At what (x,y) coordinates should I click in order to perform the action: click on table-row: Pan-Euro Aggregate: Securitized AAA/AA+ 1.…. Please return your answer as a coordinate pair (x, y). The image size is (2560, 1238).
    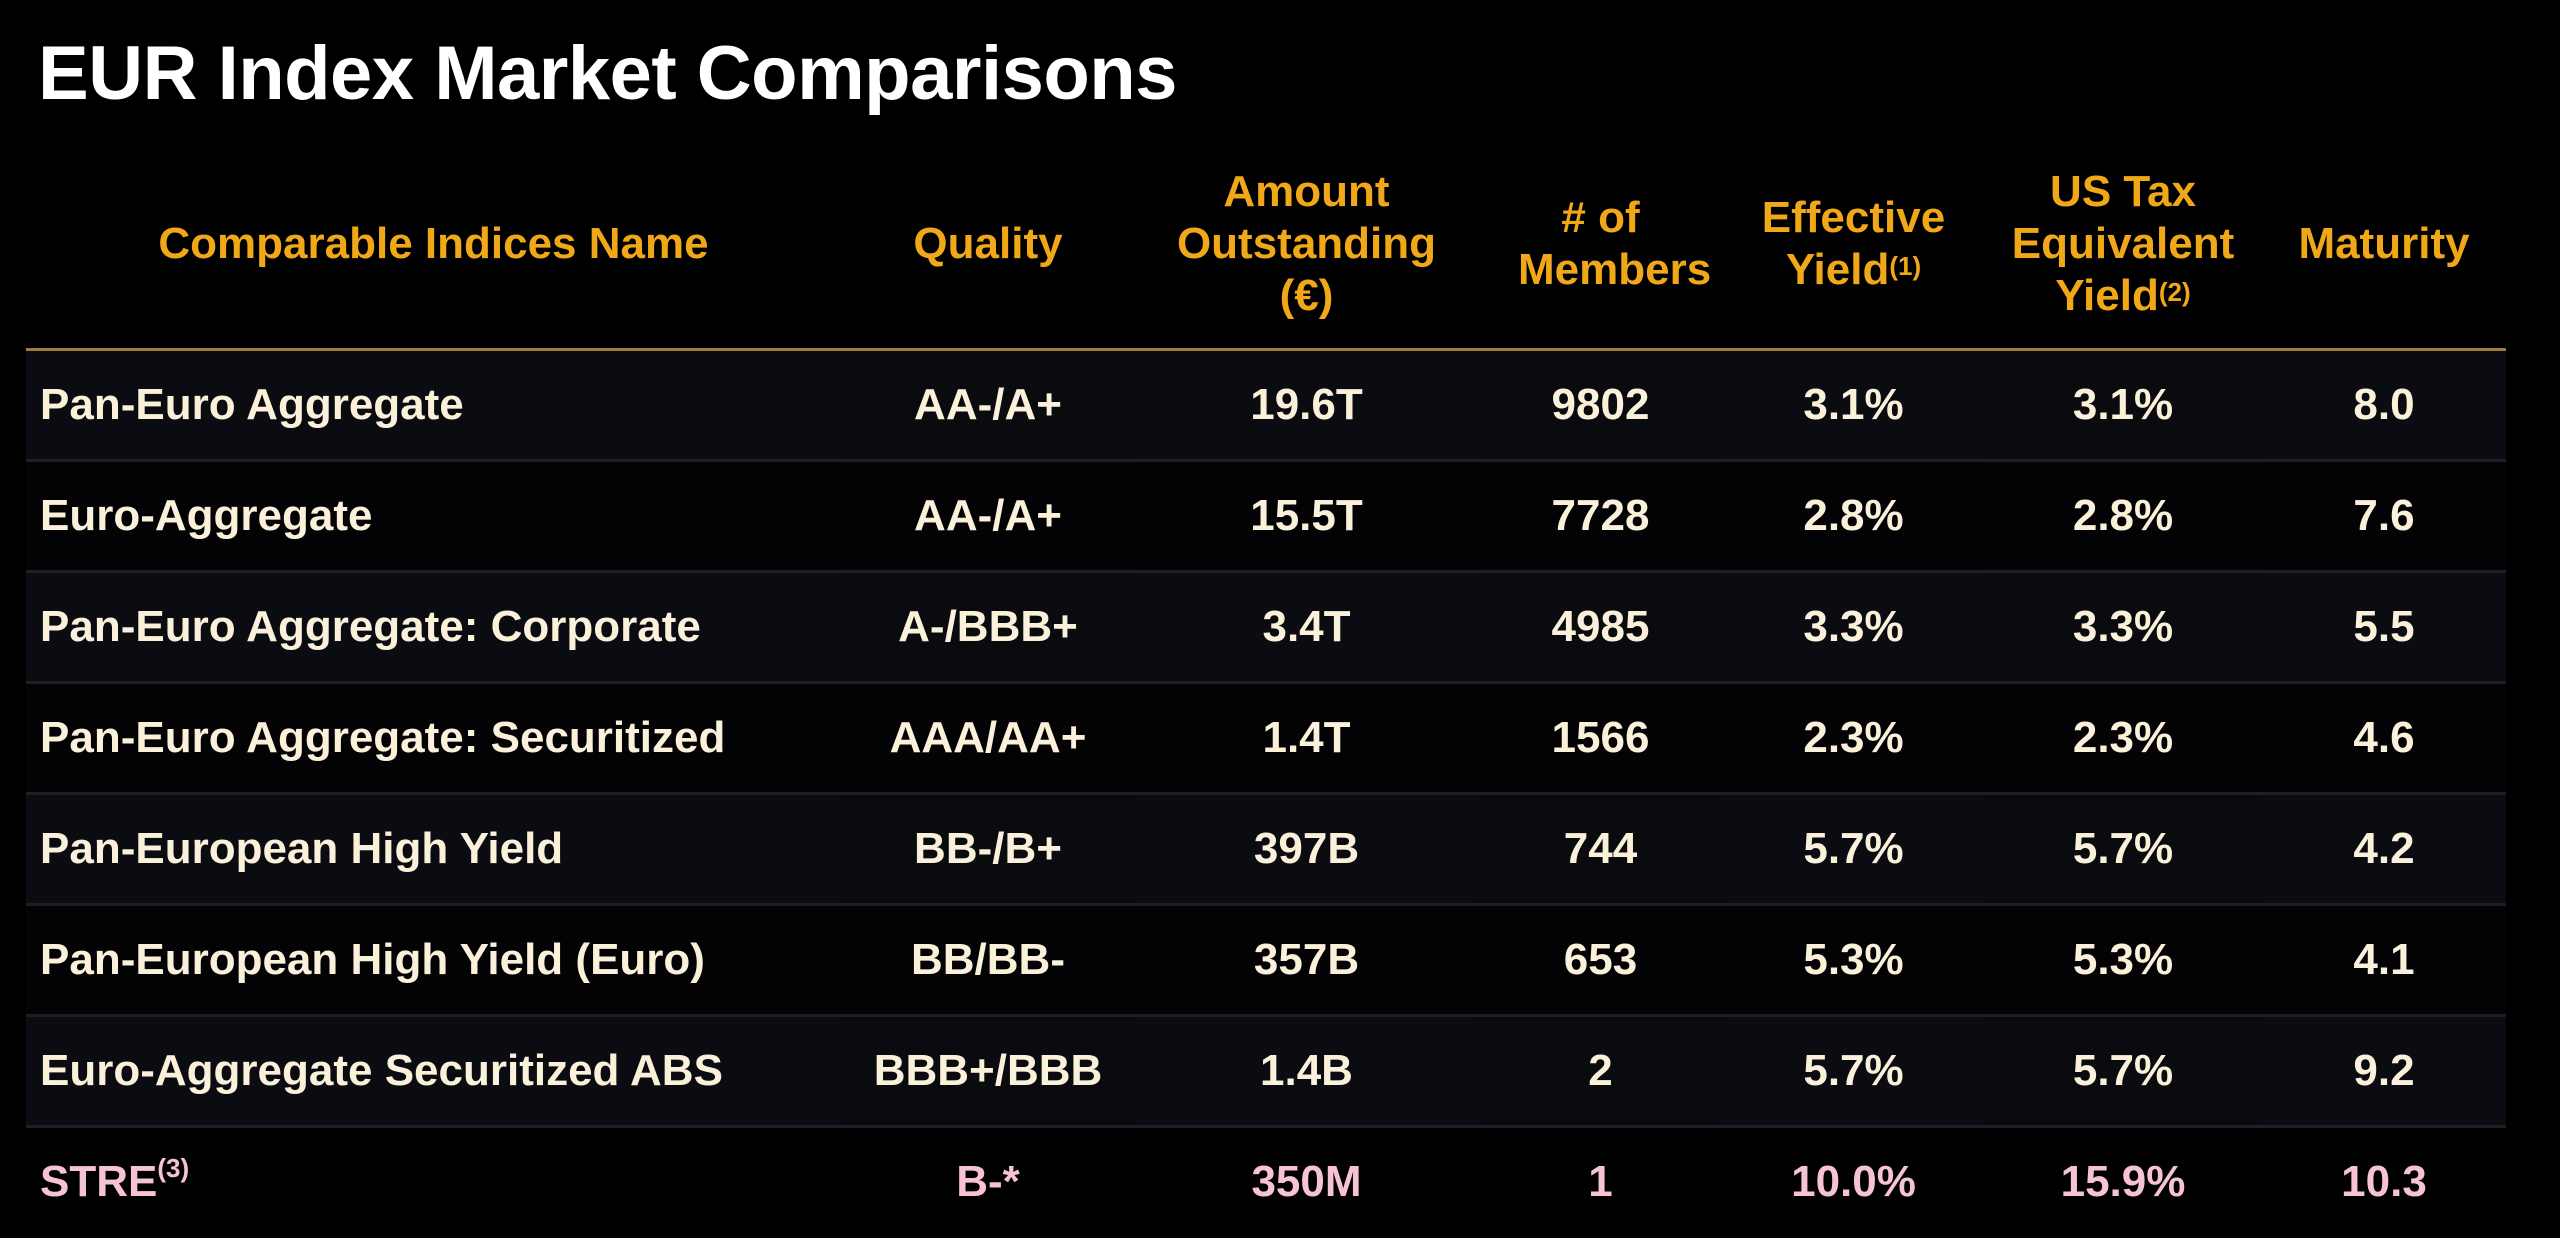
    Looking at the image, I should click on (1266, 738).